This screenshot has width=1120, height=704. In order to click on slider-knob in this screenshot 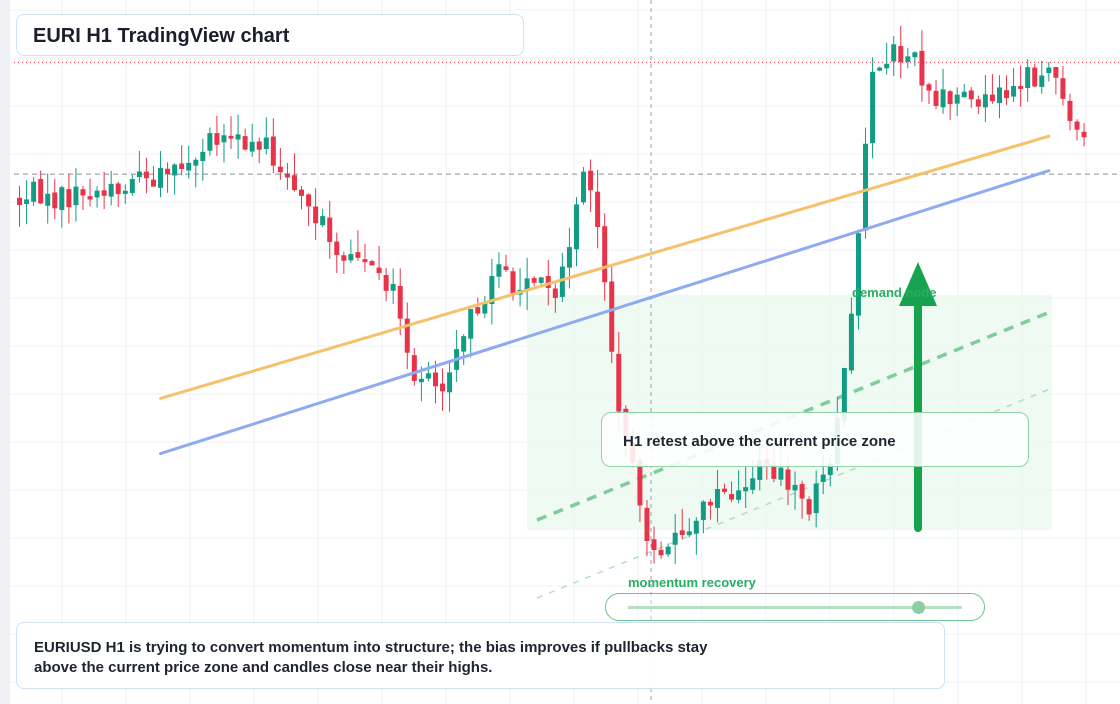, I will do `click(919, 607)`.